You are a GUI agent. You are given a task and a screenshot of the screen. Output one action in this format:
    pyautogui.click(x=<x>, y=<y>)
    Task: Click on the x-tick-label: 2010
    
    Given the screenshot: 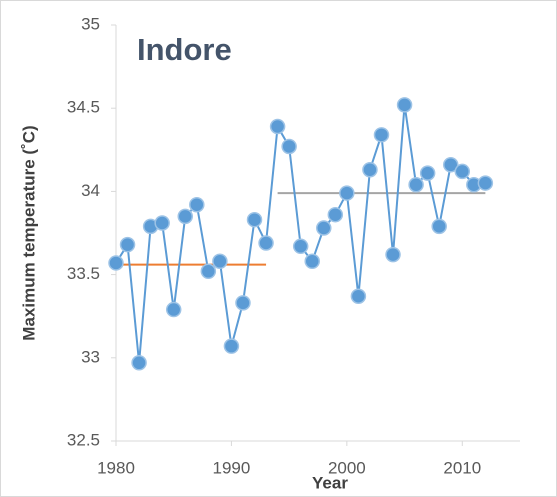 What is the action you would take?
    pyautogui.click(x=462, y=467)
    